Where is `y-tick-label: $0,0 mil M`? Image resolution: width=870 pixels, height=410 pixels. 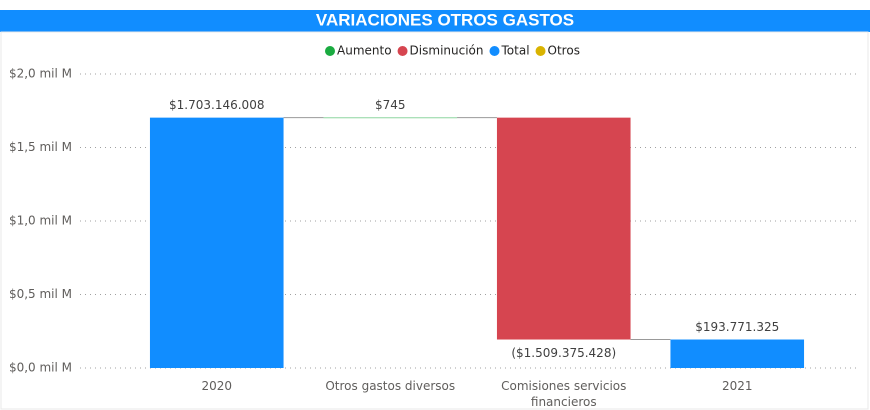 y-tick-label: $0,0 mil M is located at coordinates (40, 368).